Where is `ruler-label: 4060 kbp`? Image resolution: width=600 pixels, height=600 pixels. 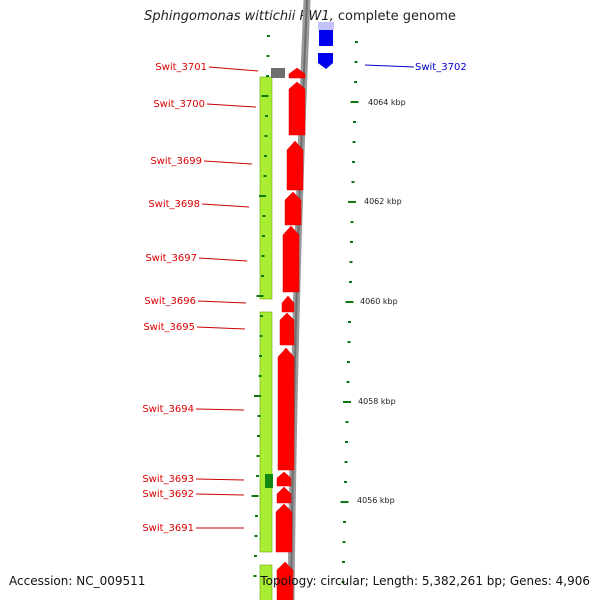 ruler-label: 4060 kbp is located at coordinates (379, 301).